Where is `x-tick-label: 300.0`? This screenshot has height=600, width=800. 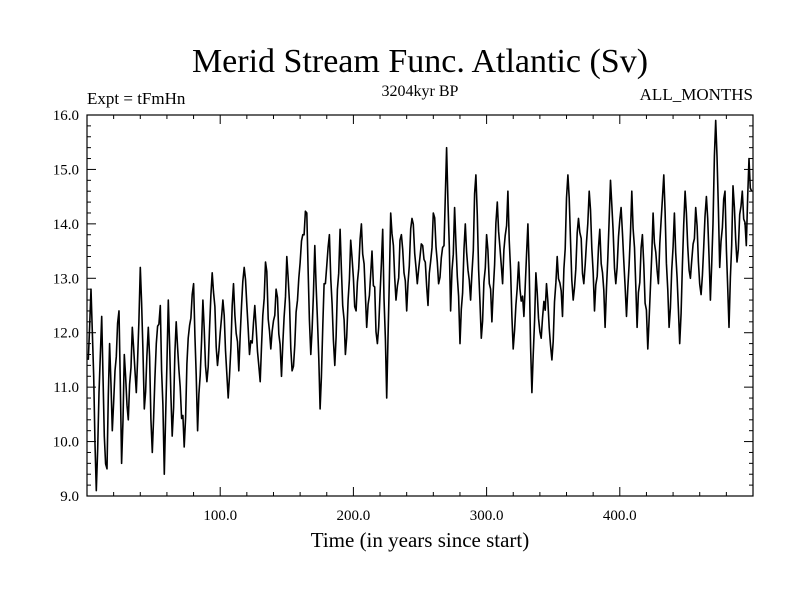 x-tick-label: 300.0 is located at coordinates (487, 516).